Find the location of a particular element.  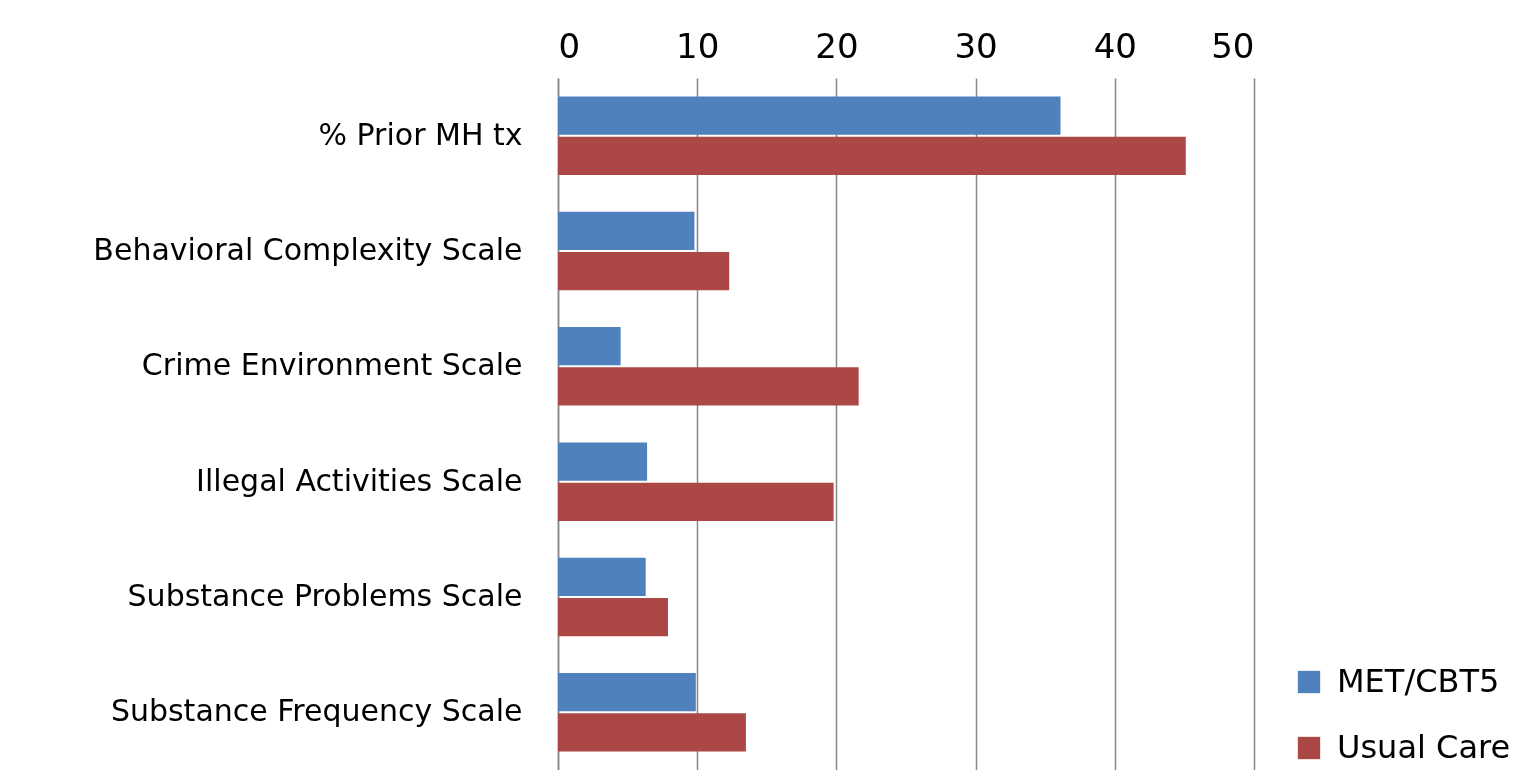

x-tick-label: 30 is located at coordinates (976, 45).